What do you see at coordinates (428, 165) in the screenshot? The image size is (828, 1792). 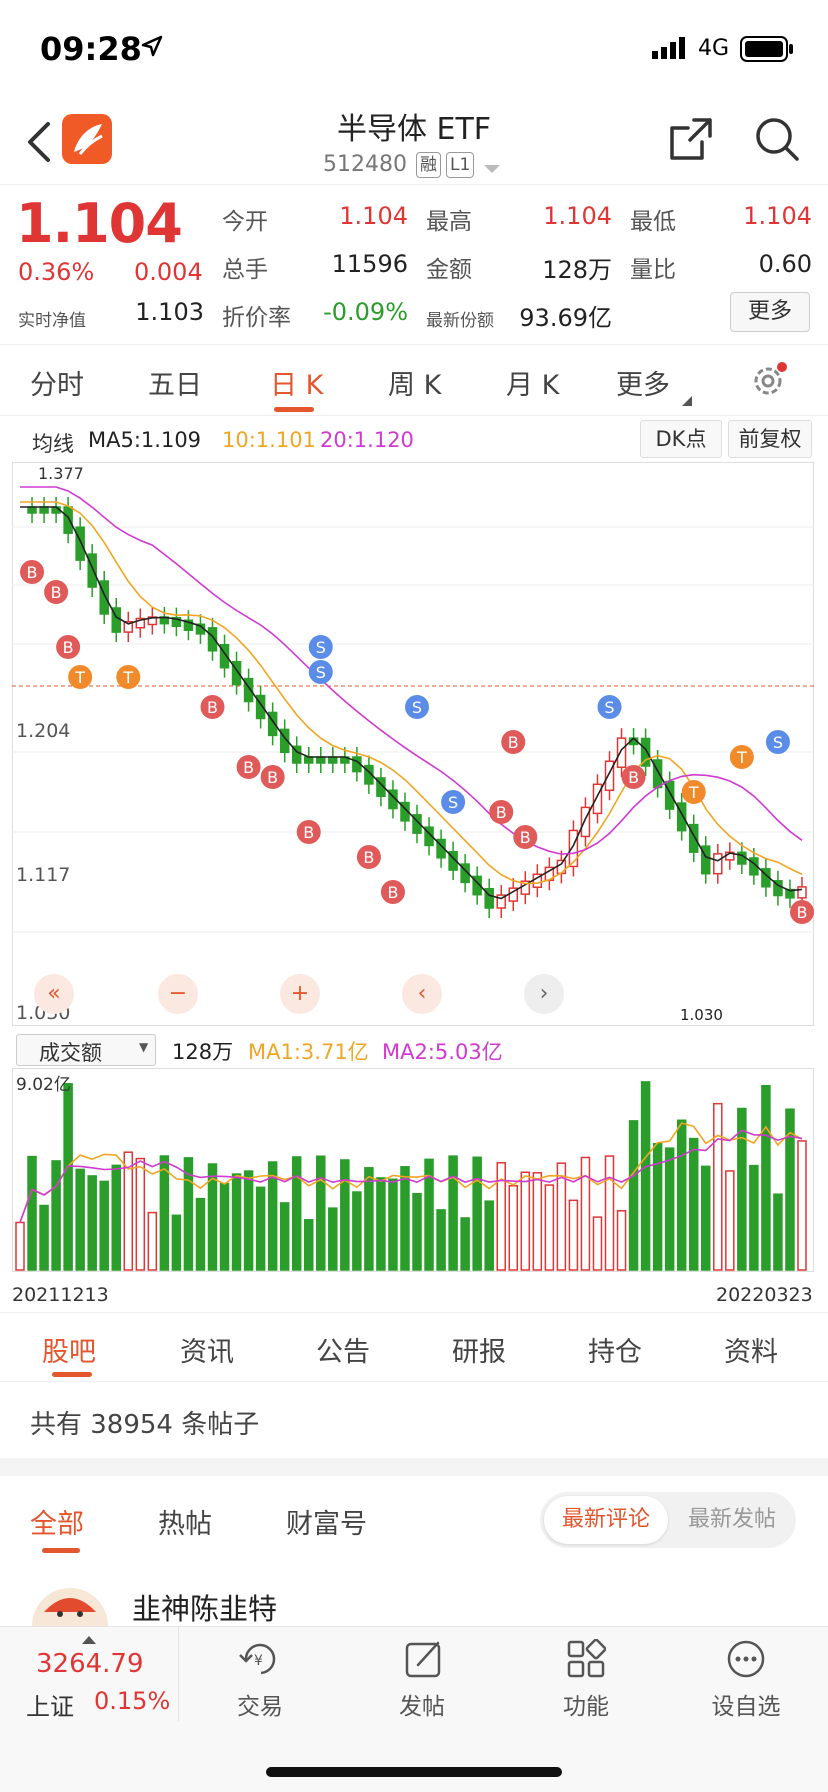 I see `margin-tag: 融` at bounding box center [428, 165].